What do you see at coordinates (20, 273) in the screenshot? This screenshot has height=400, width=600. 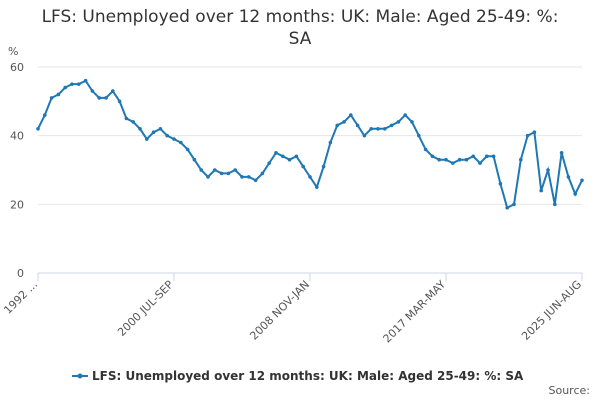 I see `y-tick-label: 0` at bounding box center [20, 273].